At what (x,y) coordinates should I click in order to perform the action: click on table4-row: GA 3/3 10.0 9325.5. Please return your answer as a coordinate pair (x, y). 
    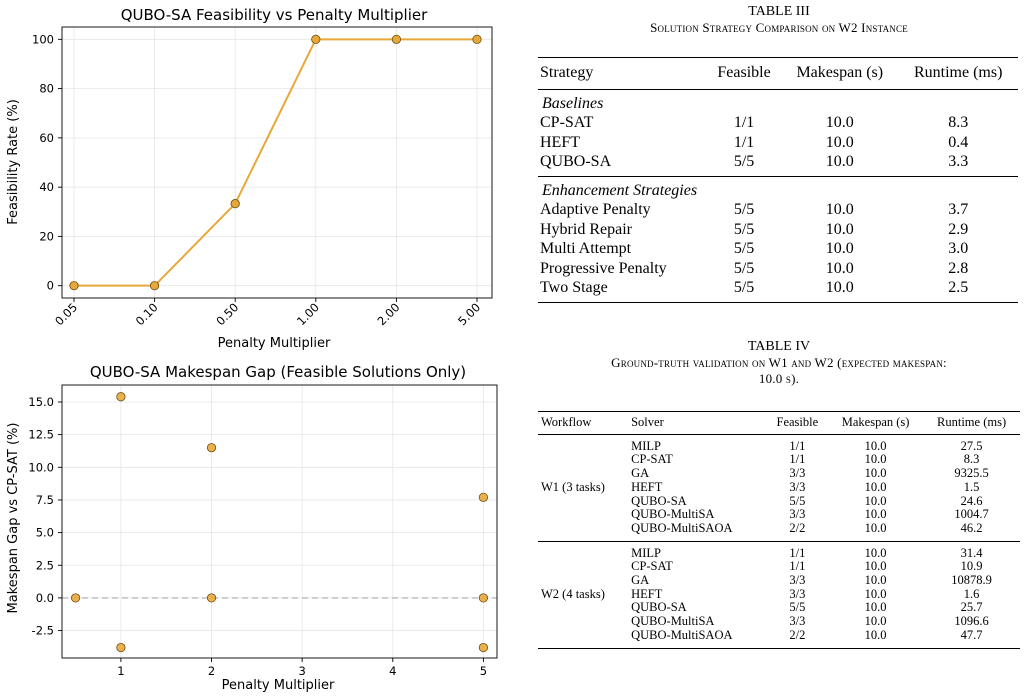
    Looking at the image, I should click on (779, 473).